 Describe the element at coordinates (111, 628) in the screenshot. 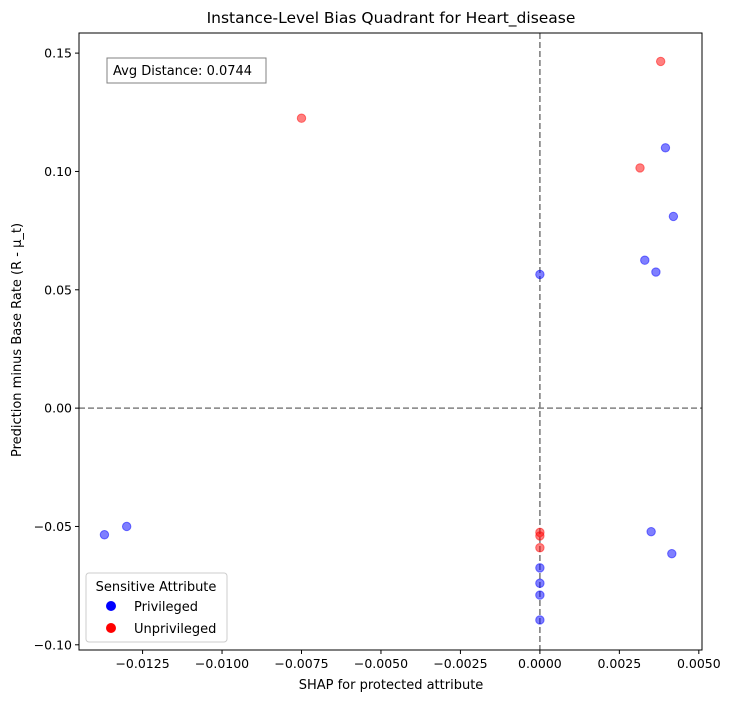

I see `legend-marker-unprivileged` at that location.